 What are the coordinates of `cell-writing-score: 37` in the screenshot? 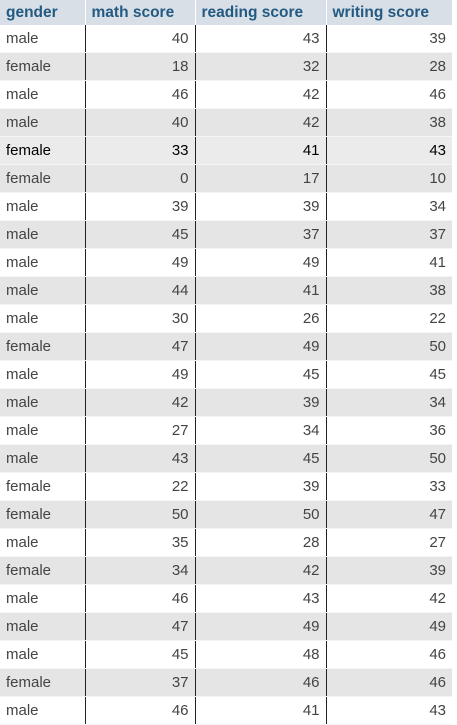 It's located at (389, 235).